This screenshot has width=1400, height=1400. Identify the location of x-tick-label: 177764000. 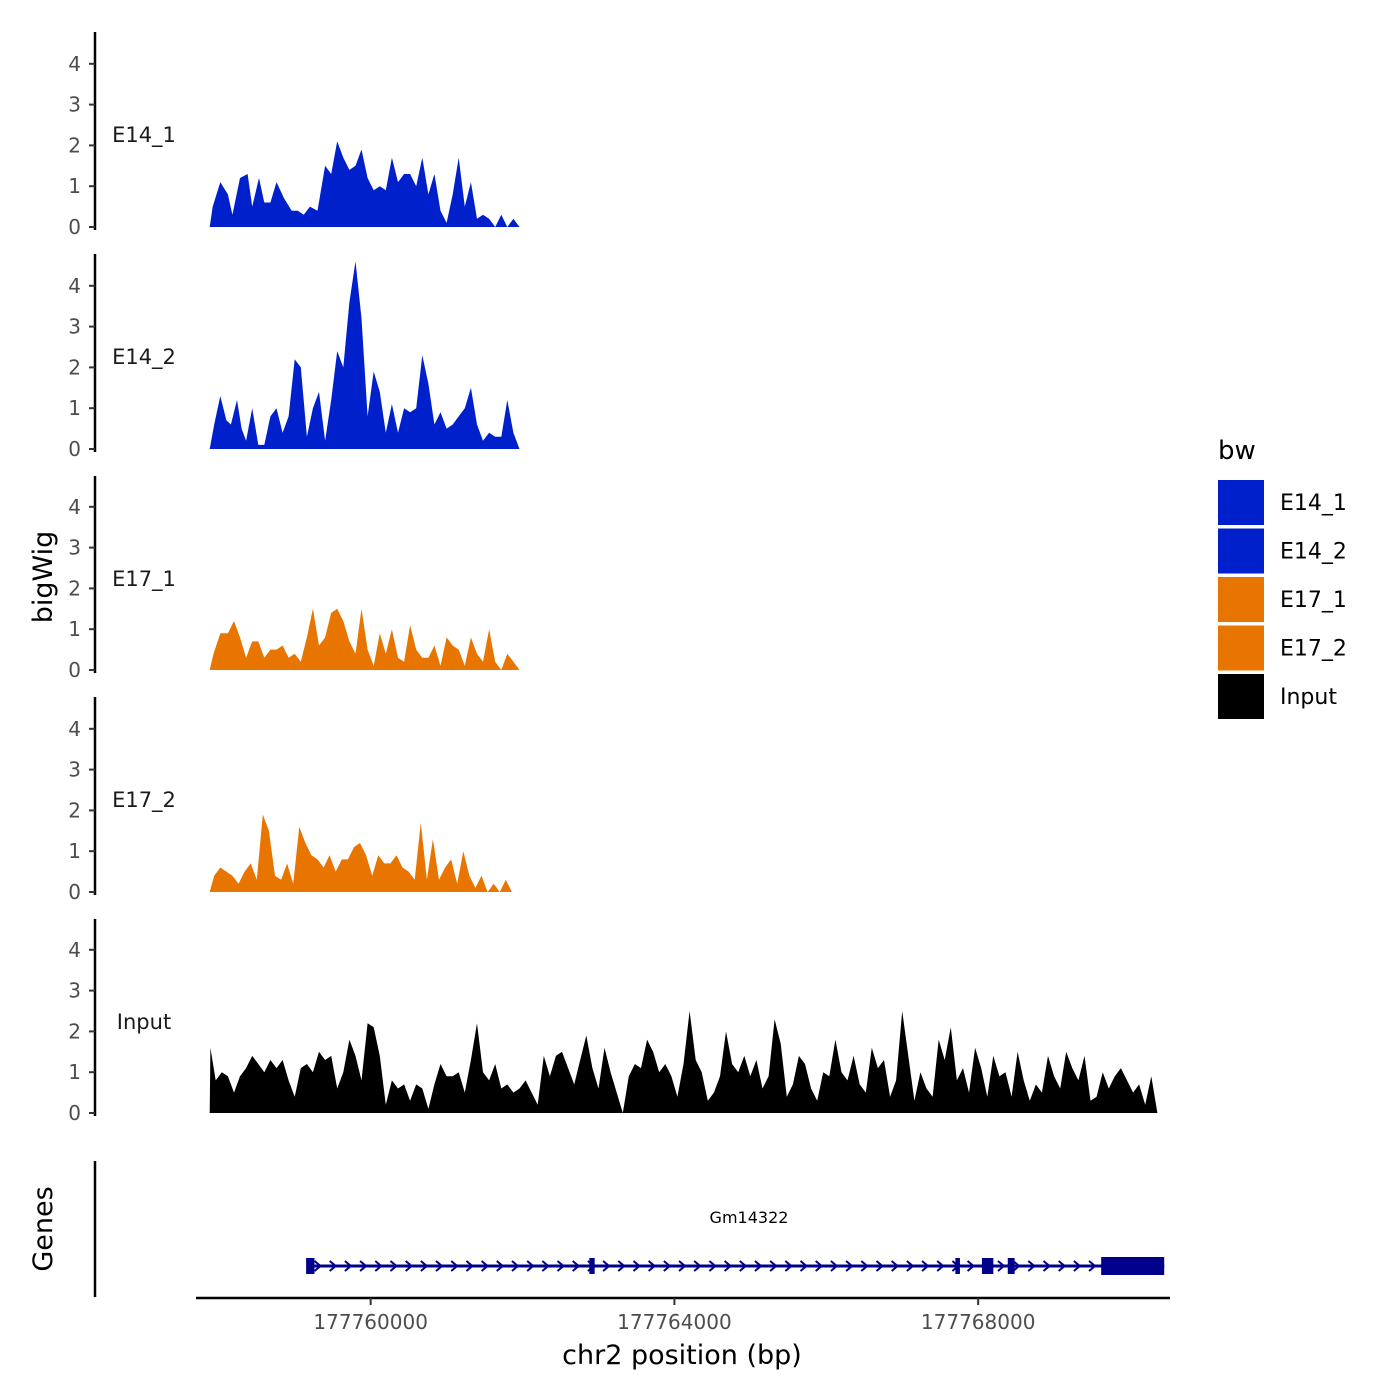
(674, 1322).